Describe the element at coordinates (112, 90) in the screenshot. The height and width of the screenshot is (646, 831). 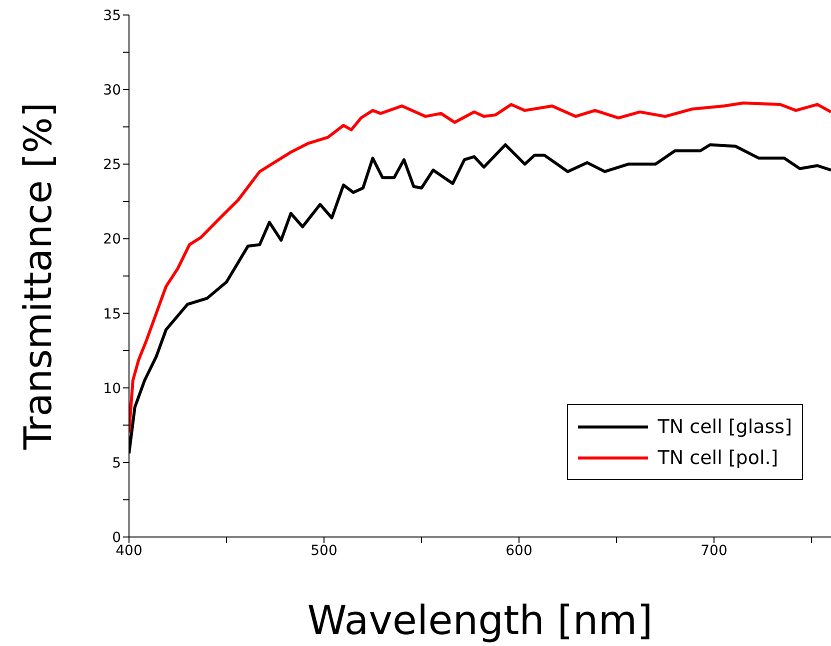
I see `y-tick-label: 30` at that location.